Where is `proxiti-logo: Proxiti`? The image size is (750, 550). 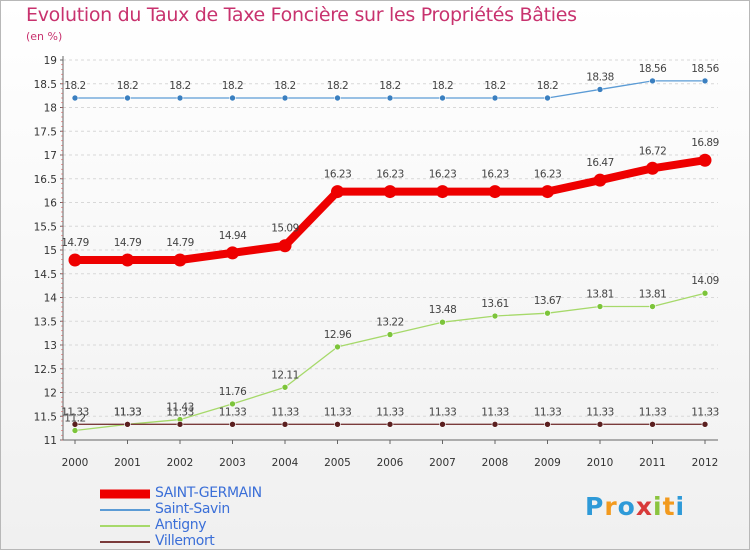
proxiti-logo: Proxiti is located at coordinates (635, 506).